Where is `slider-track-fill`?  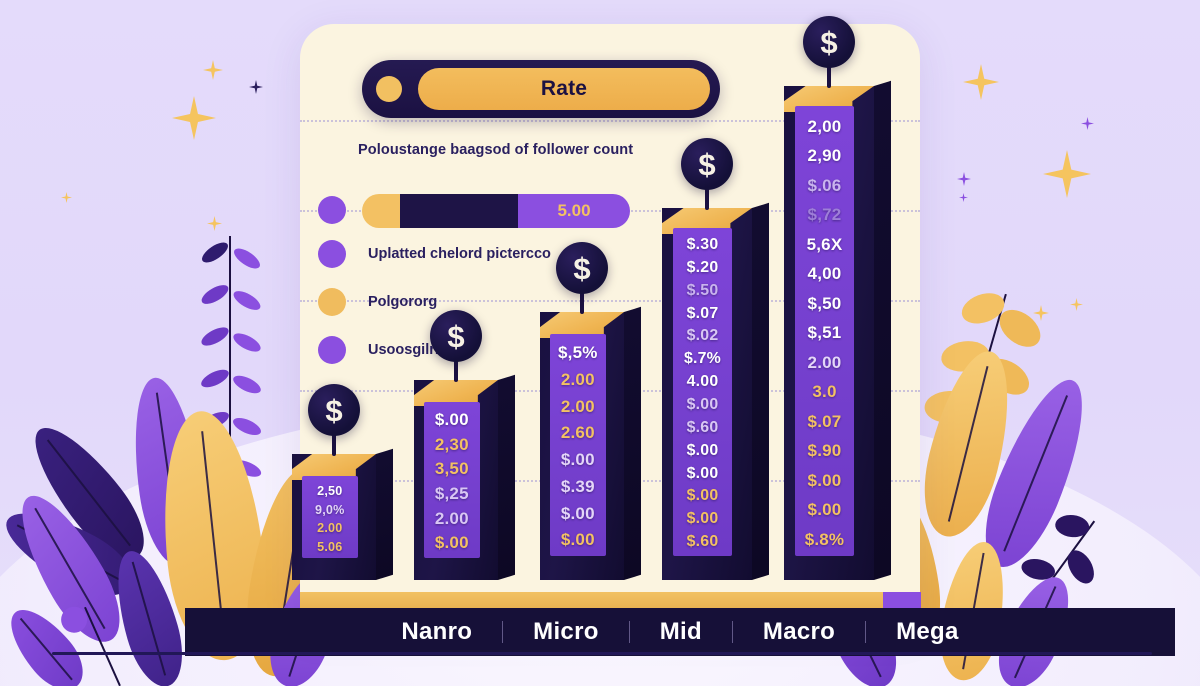
slider-track-fill is located at coordinates (459, 211).